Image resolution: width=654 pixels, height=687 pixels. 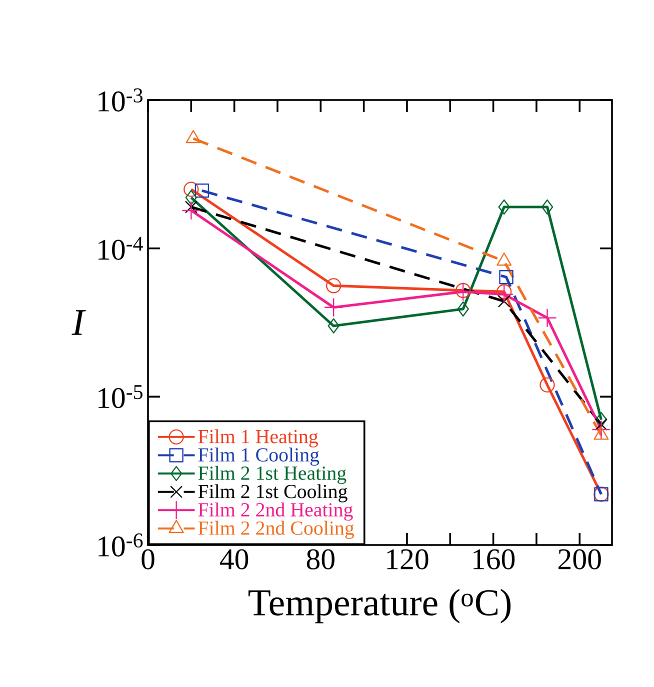 I want to click on x-tick-label: 200, so click(x=579, y=559).